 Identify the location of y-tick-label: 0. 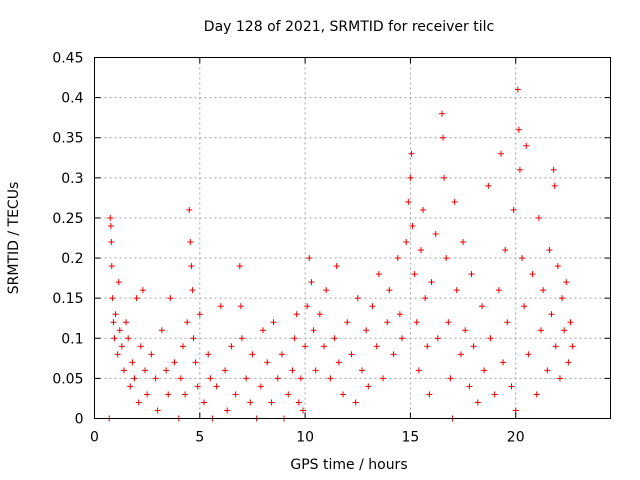
(79, 420).